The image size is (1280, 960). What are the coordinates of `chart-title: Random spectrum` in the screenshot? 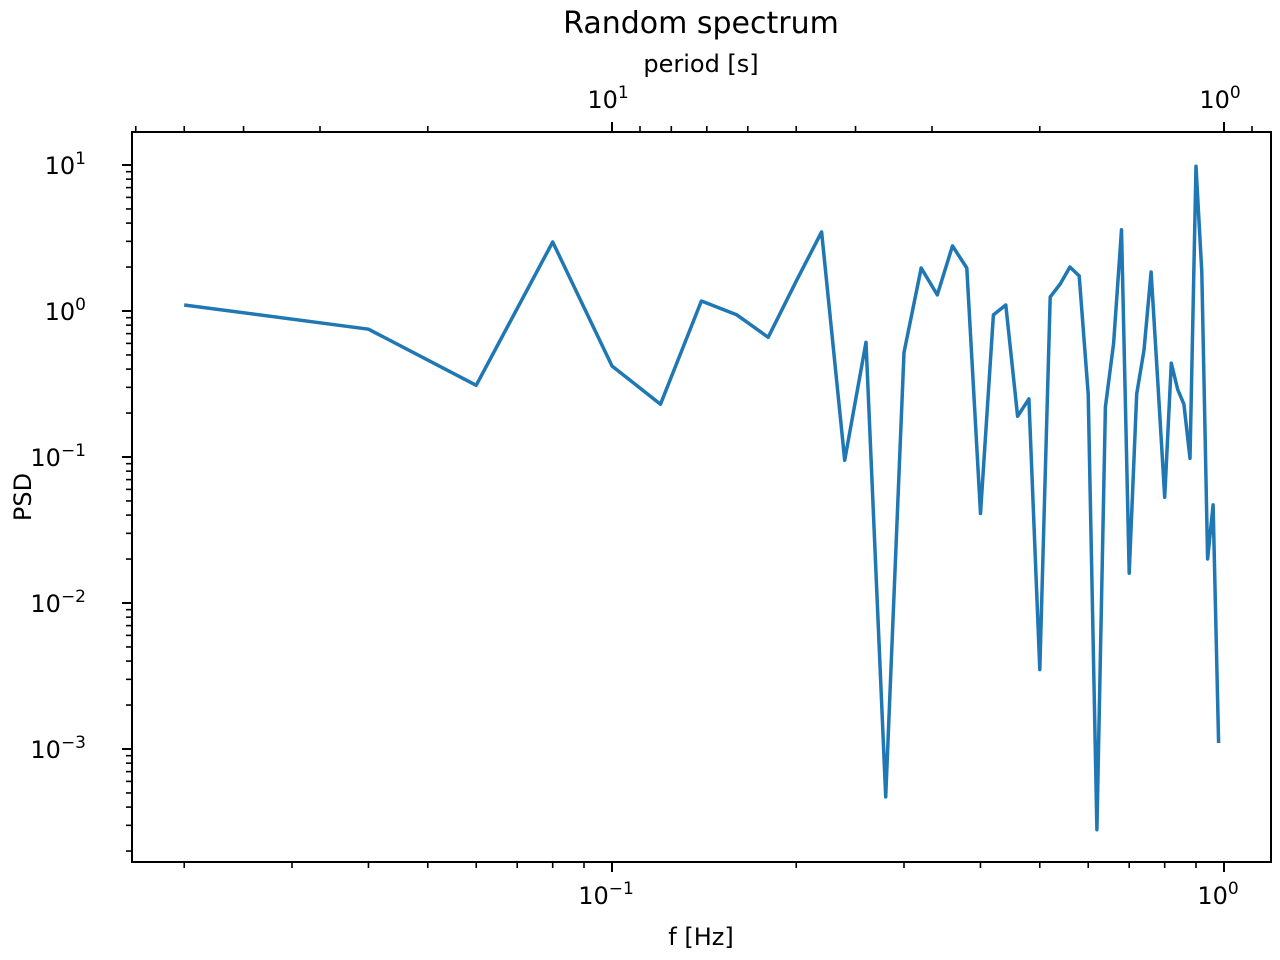 It's located at (701, 23).